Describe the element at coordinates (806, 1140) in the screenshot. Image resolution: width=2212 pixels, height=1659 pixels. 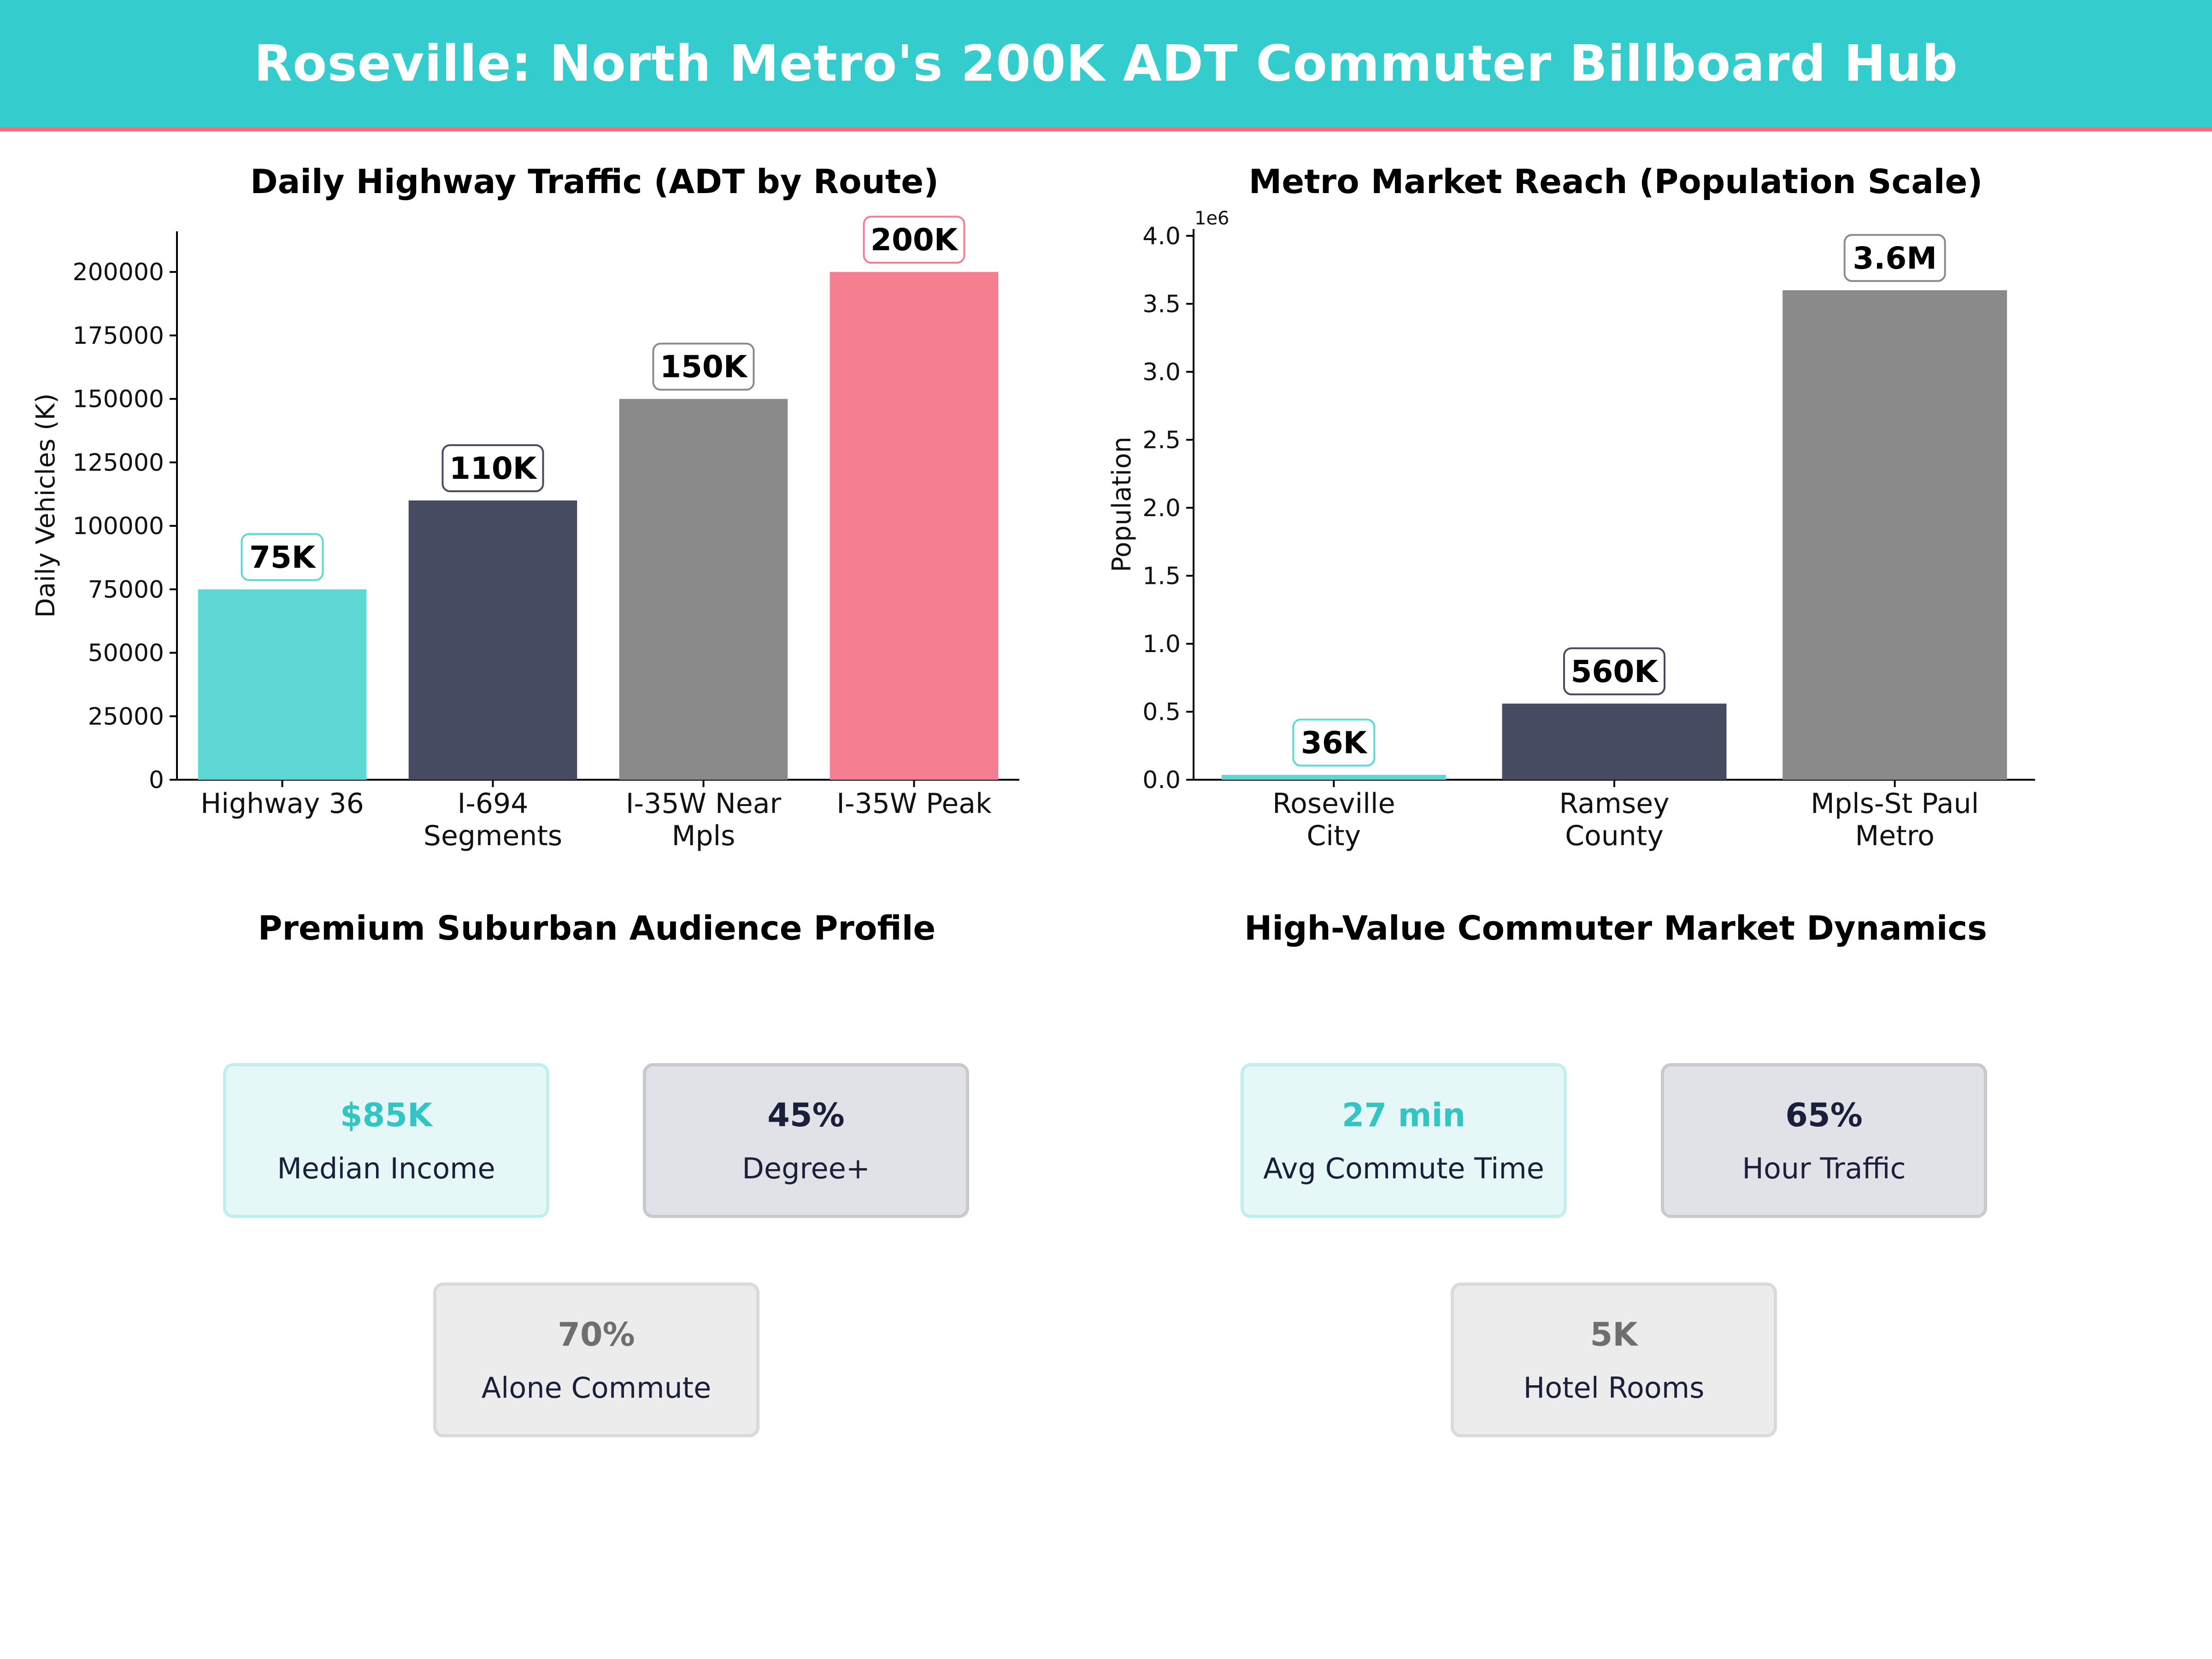
I see `degree-card: 45% Degree+` at that location.